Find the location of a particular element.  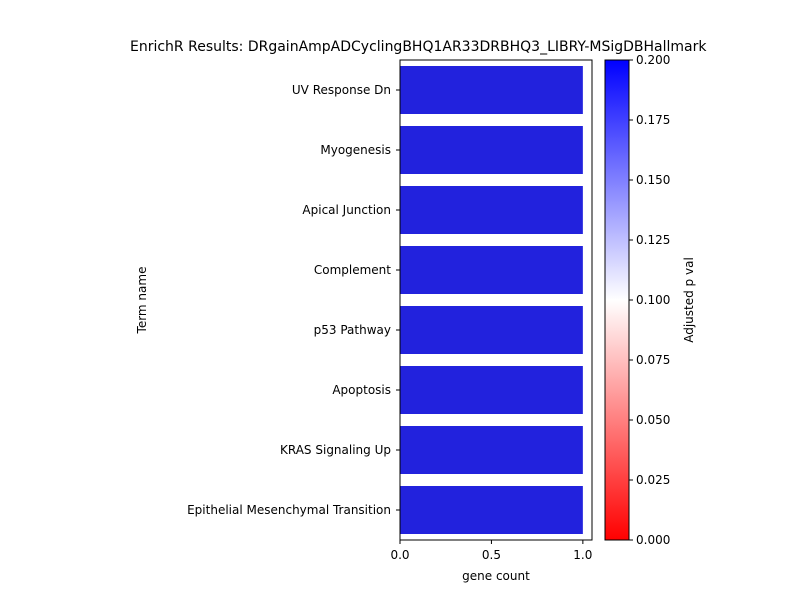

y-tick-label: Myogenesis is located at coordinates (355, 150).